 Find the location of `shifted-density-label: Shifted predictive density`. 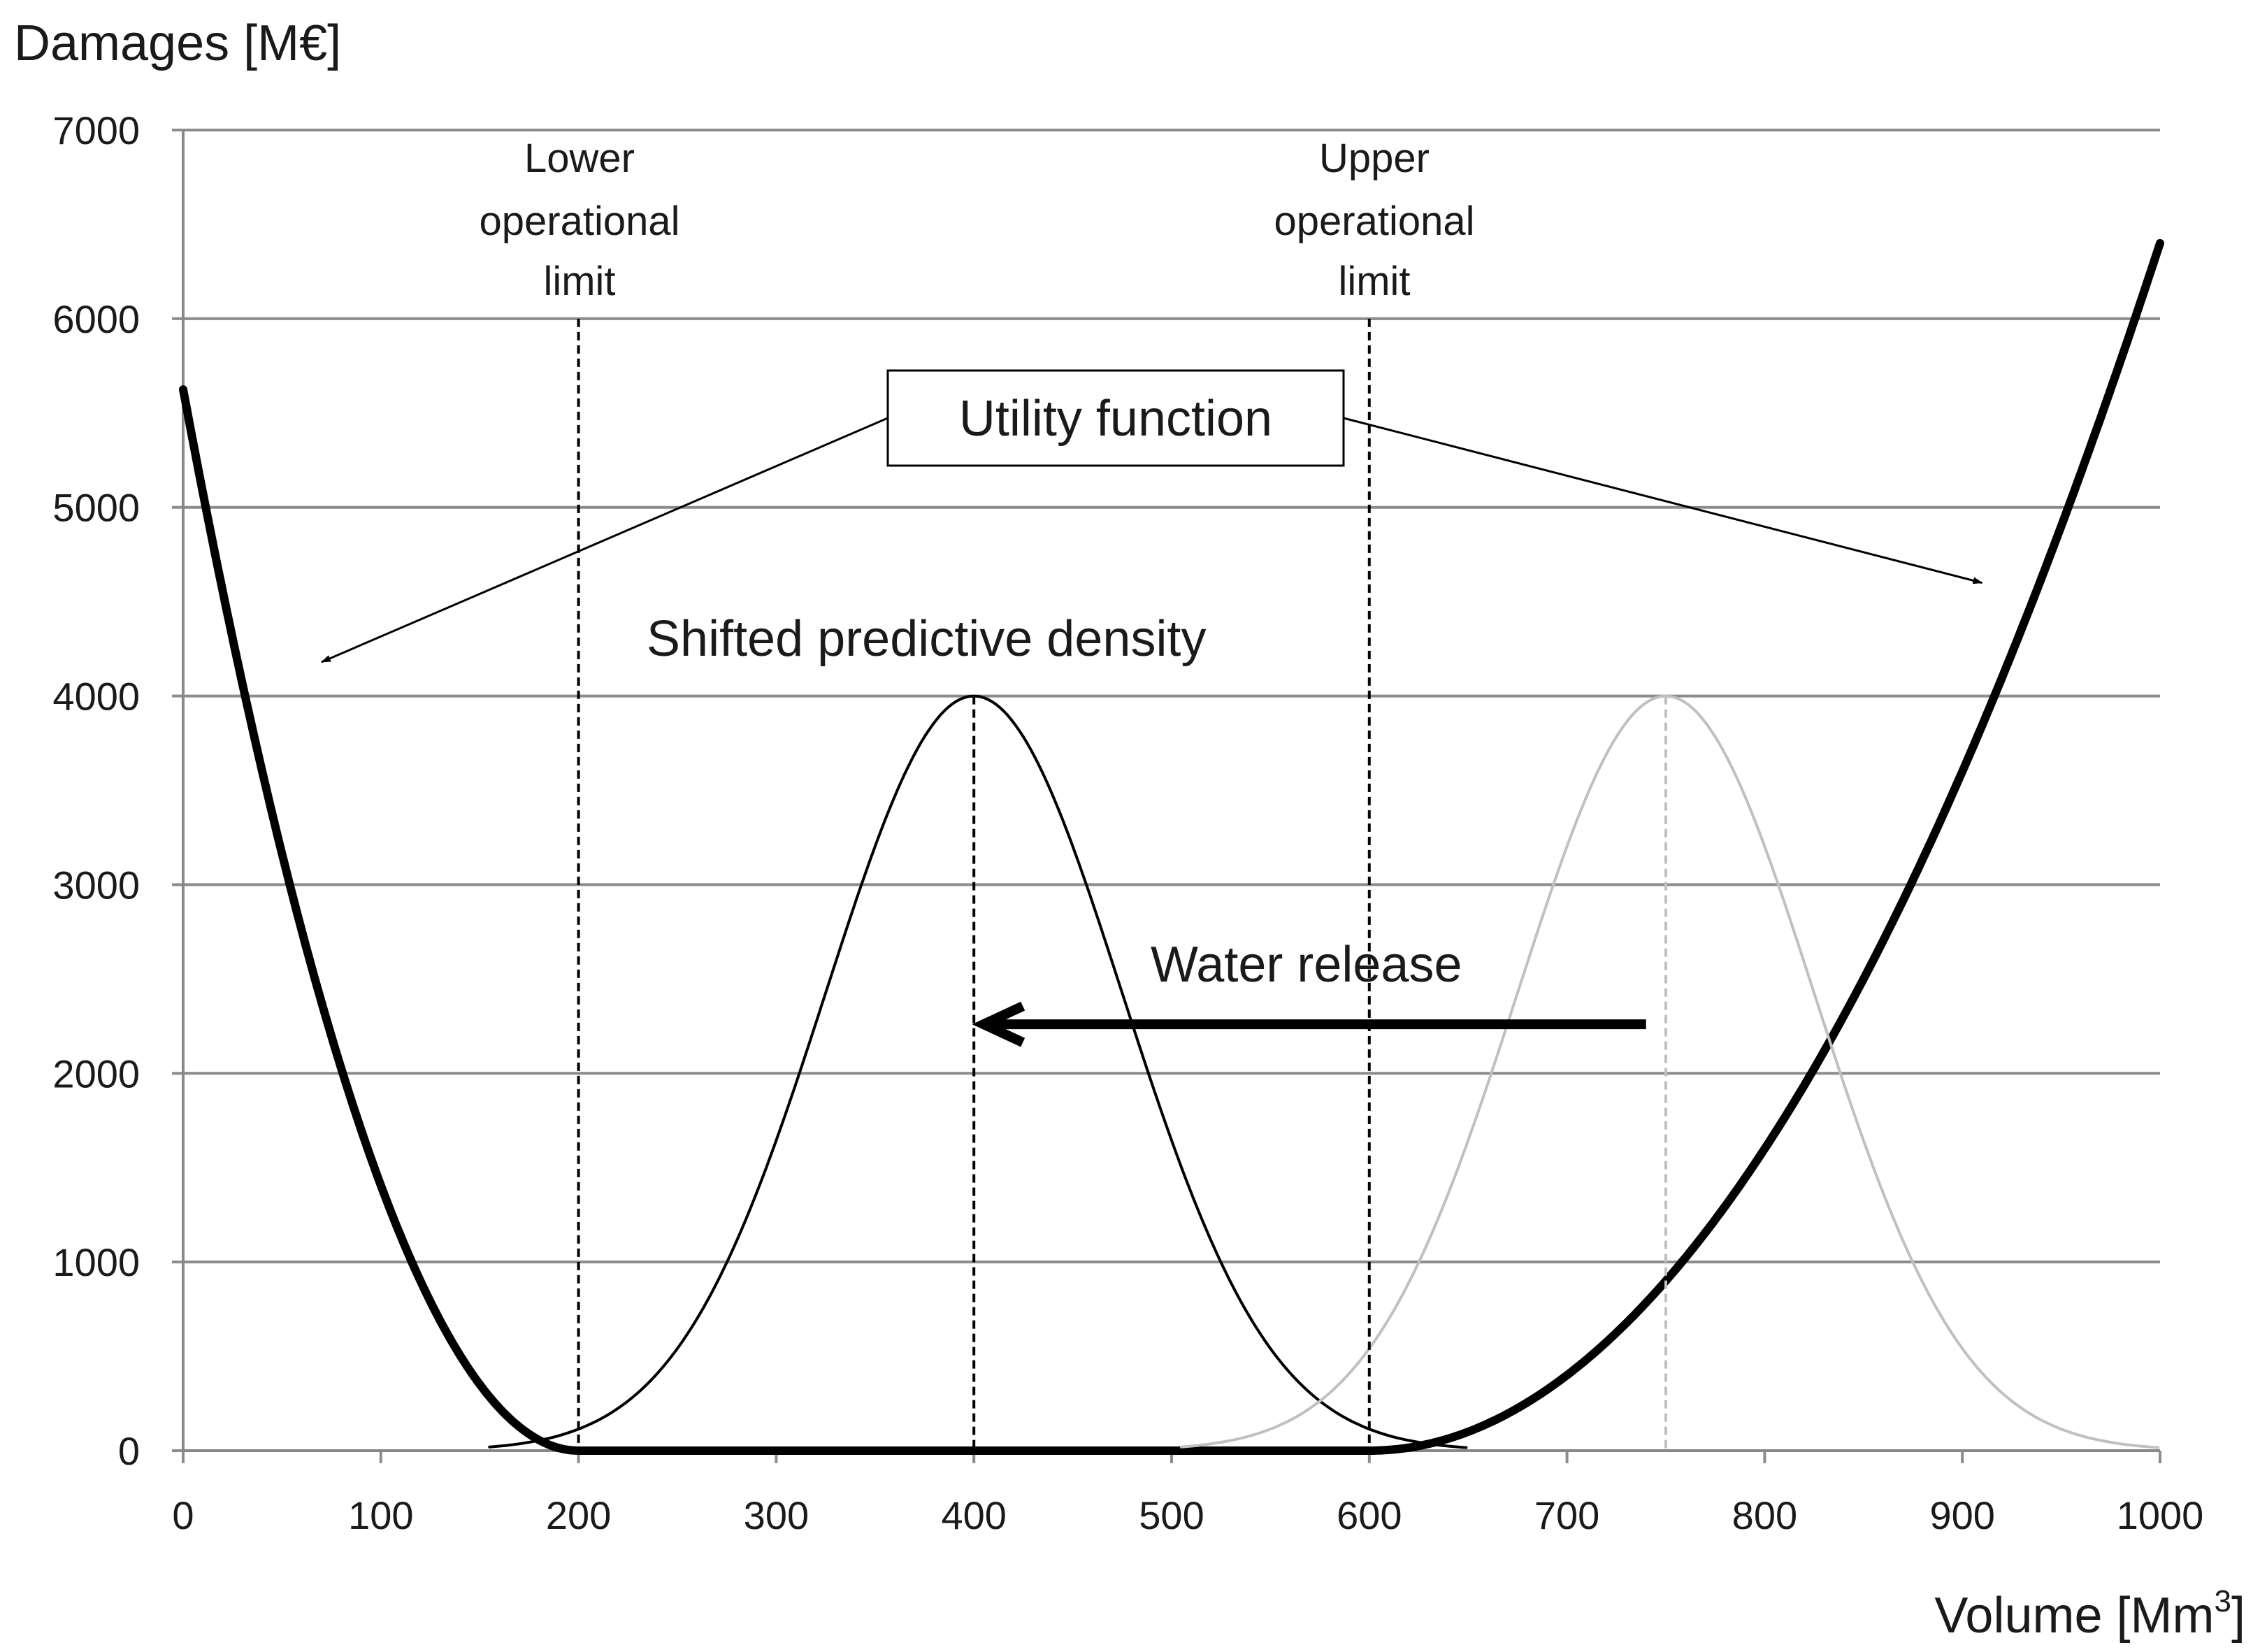

shifted-density-label: Shifted predictive density is located at coordinates (926, 639).